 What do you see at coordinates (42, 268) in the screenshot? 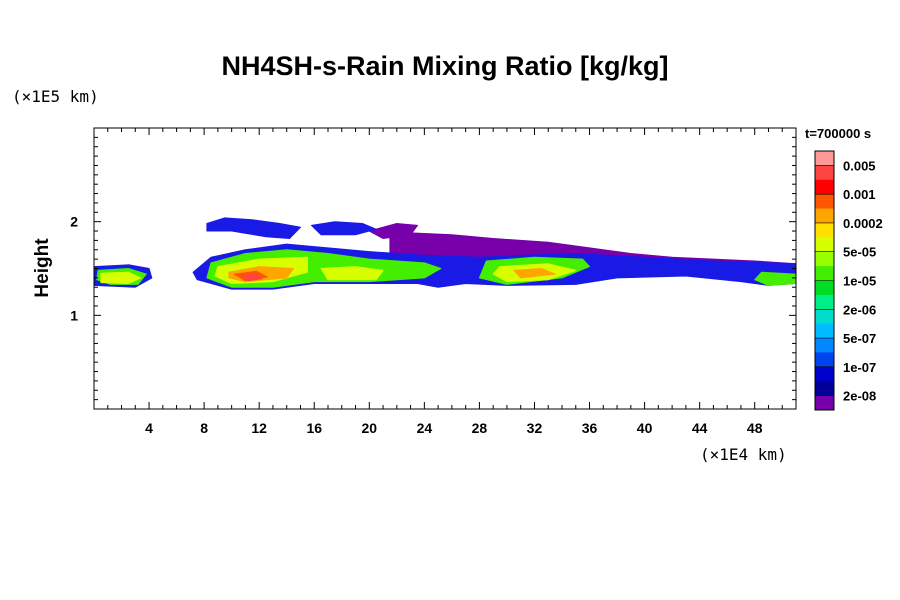
I see `y-axis-label: Height` at bounding box center [42, 268].